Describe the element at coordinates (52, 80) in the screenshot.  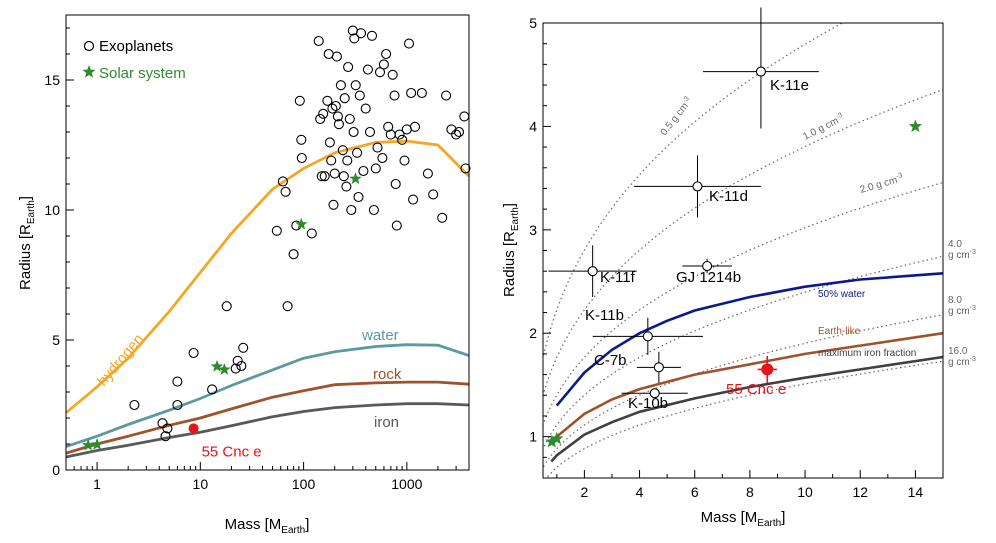
I see `y-tick-label: 15` at that location.